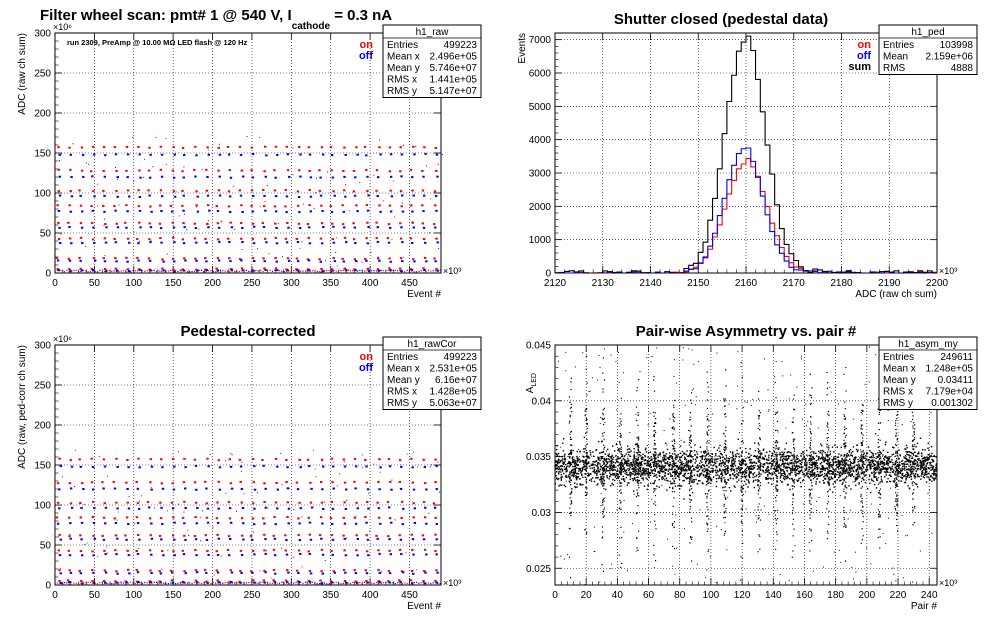 Image resolution: width=996 pixels, height=622 pixels. Describe the element at coordinates (555, 595) in the screenshot. I see `x-tick-label-0: 0` at that location.